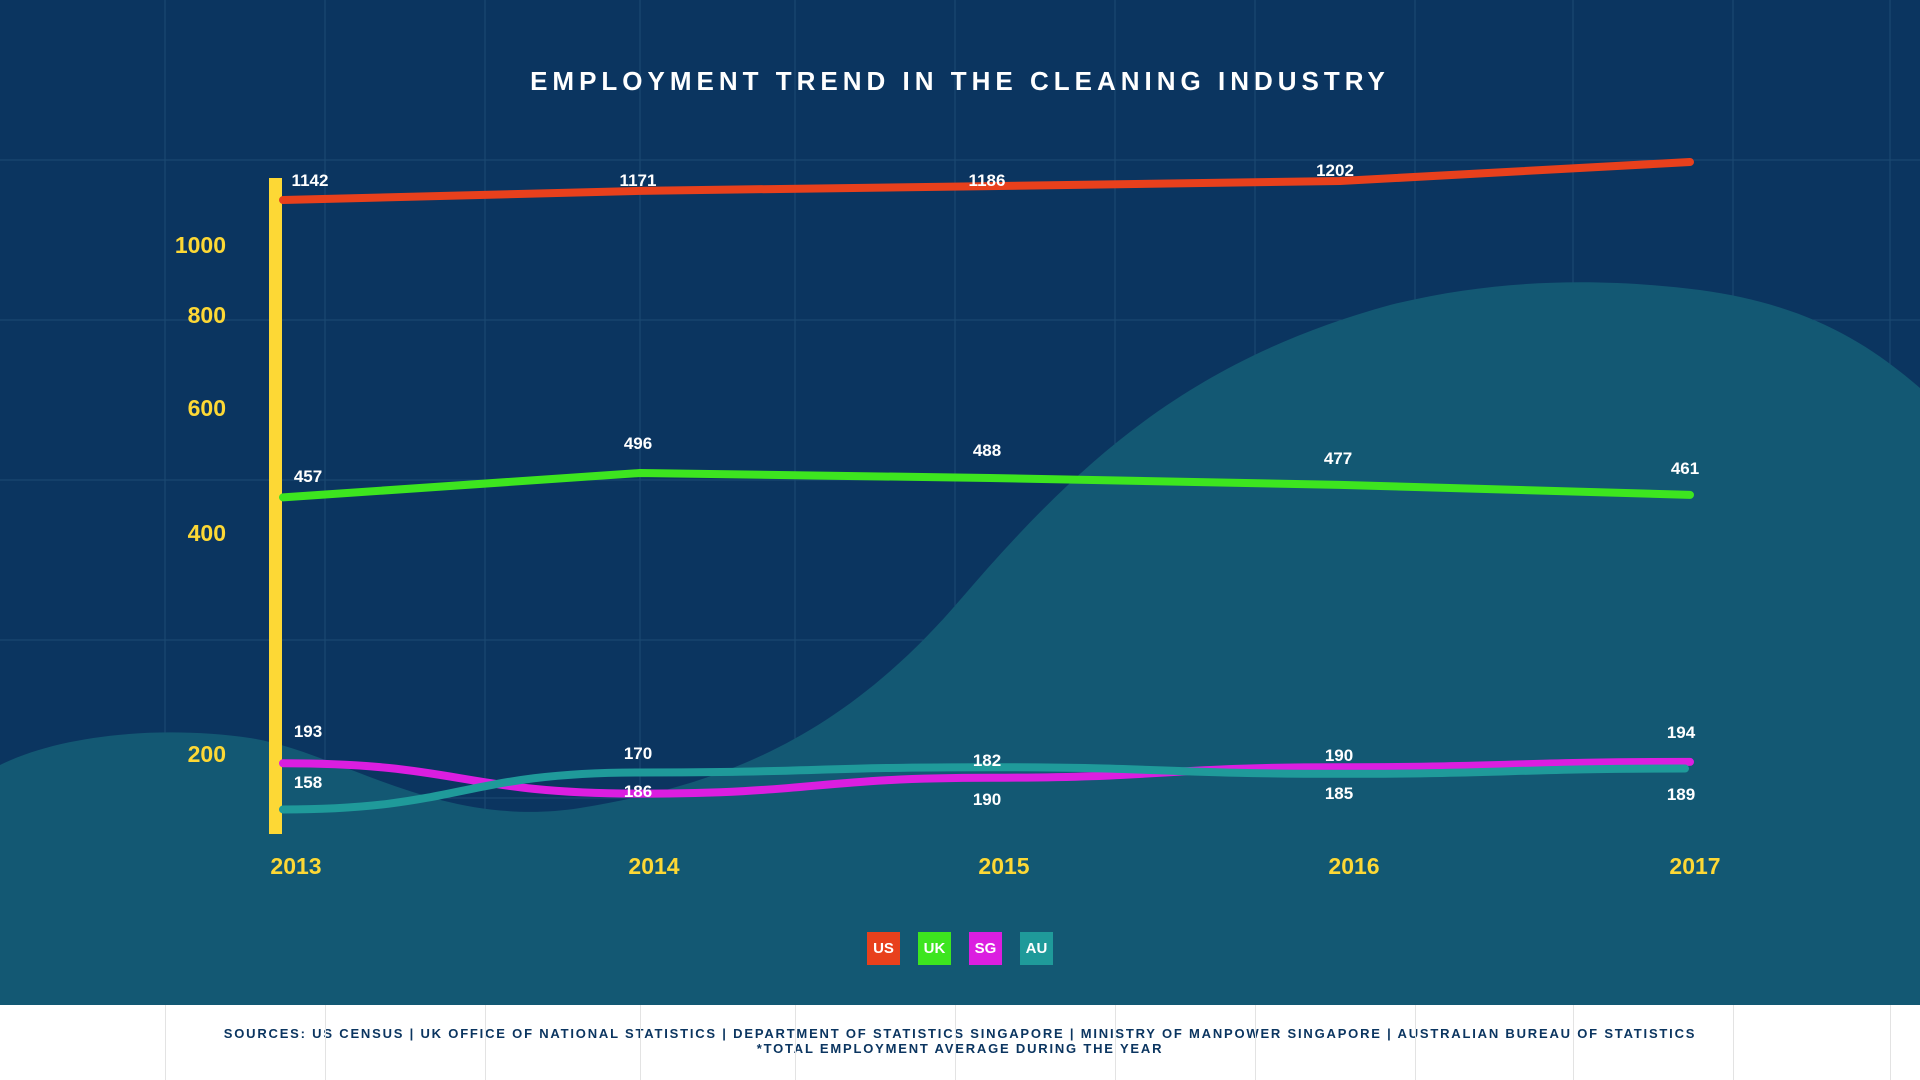  I want to click on data-label-sg: 182, so click(987, 760).